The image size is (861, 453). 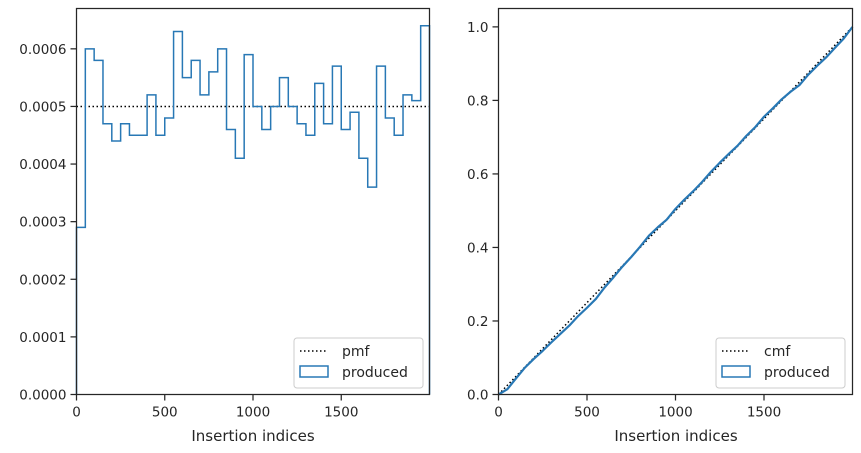 What do you see at coordinates (42, 223) in the screenshot?
I see `y-tick-label: 0.0003` at bounding box center [42, 223].